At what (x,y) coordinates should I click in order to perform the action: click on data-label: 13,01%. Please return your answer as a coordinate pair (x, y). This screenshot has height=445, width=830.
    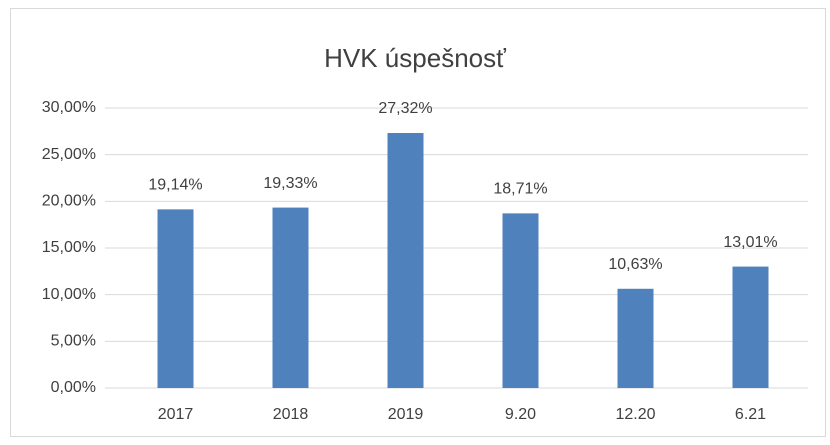
    Looking at the image, I should click on (750, 242).